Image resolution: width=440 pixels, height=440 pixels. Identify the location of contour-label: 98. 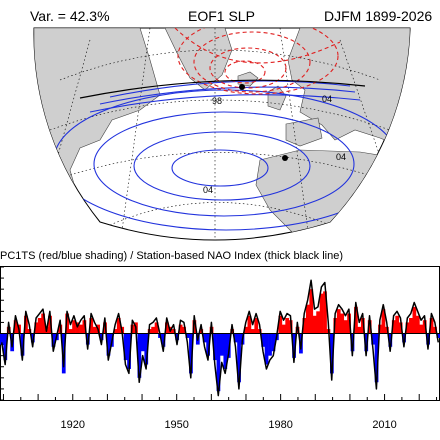
(217, 101).